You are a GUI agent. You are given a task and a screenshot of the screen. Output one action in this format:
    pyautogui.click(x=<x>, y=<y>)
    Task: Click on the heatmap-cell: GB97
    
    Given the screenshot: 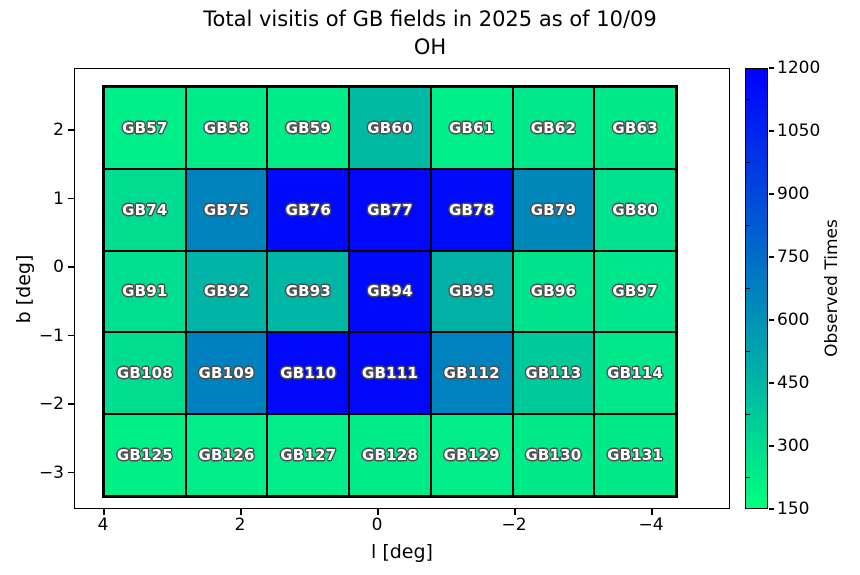 What is the action you would take?
    pyautogui.click(x=635, y=291)
    